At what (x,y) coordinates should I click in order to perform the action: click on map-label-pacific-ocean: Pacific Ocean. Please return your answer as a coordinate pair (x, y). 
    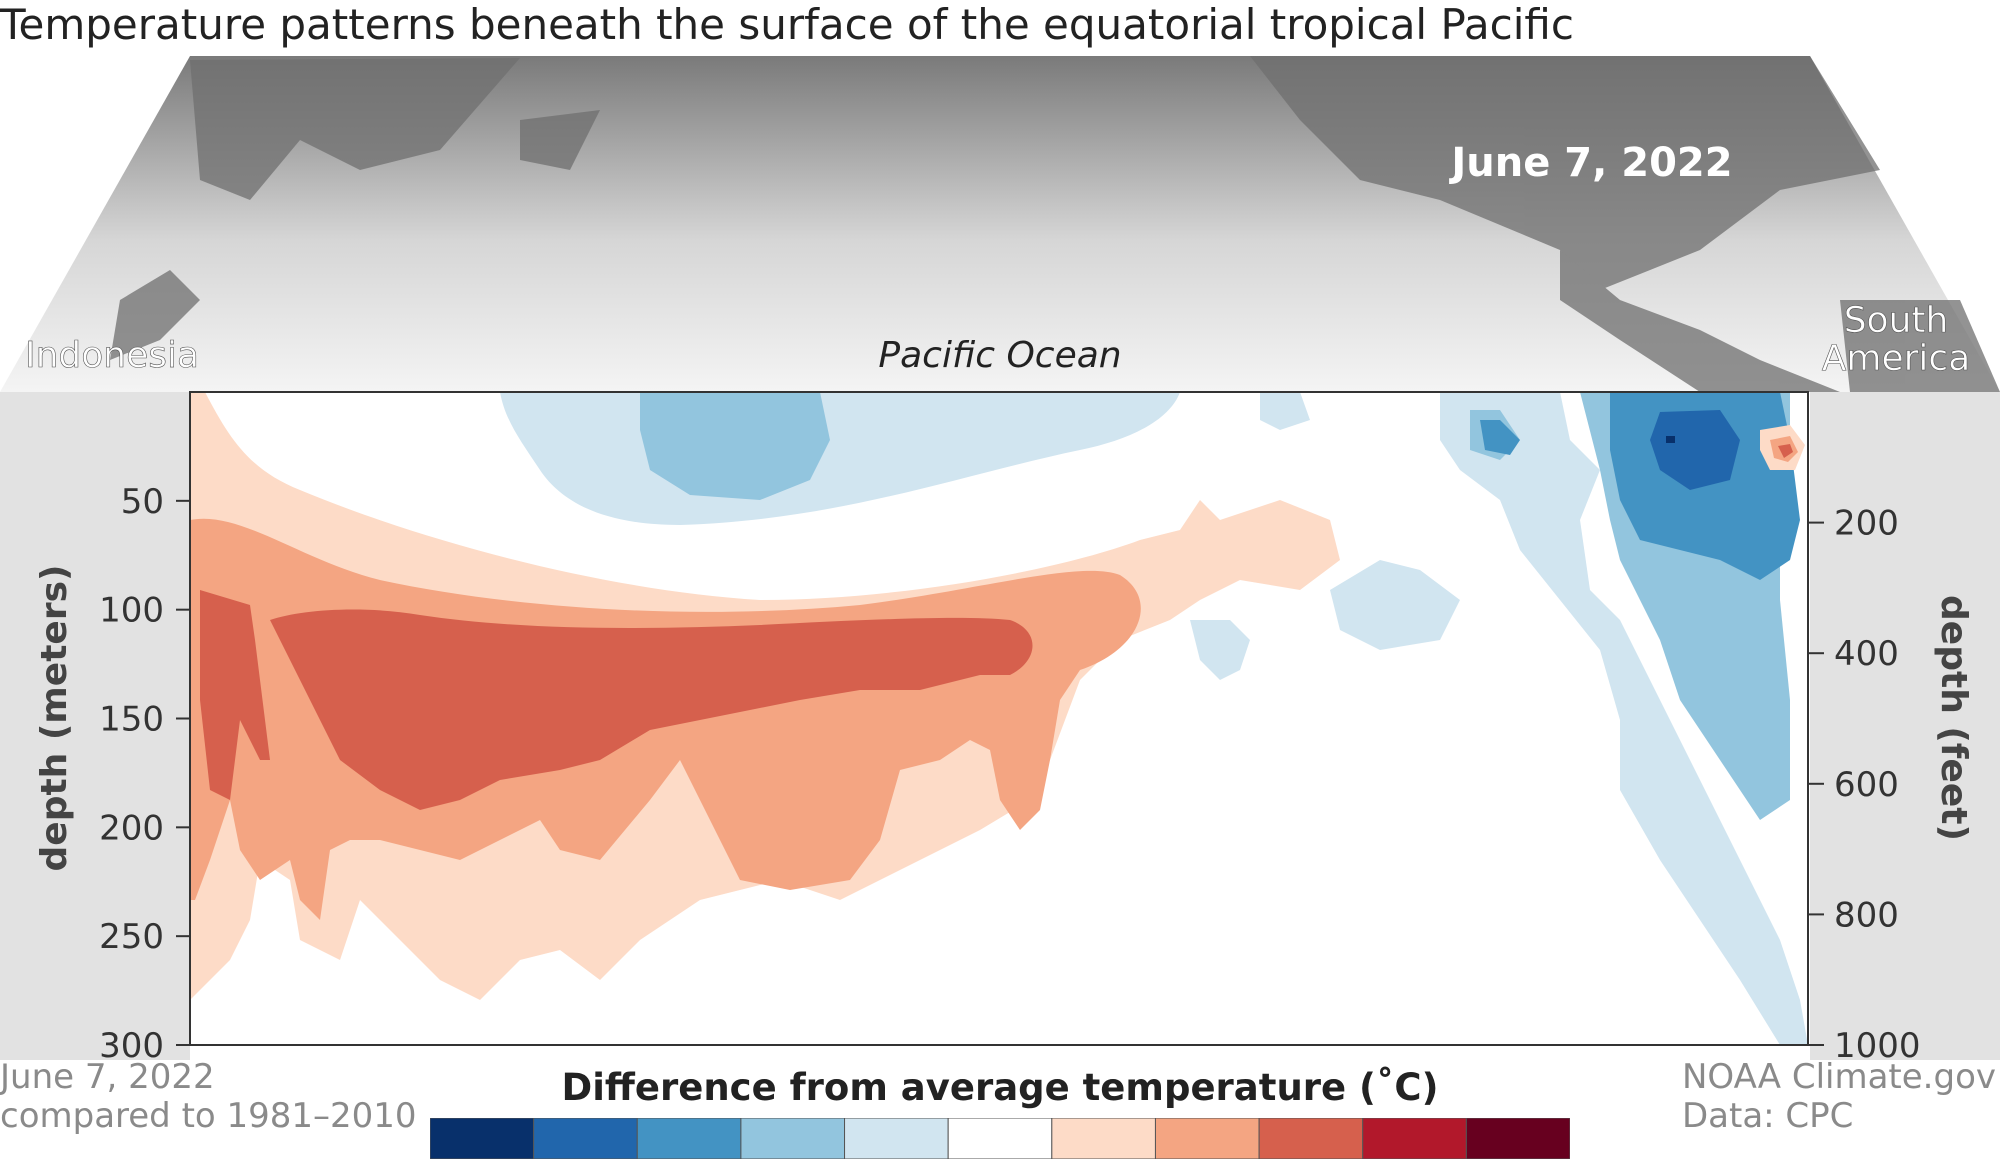
    Looking at the image, I should click on (999, 355).